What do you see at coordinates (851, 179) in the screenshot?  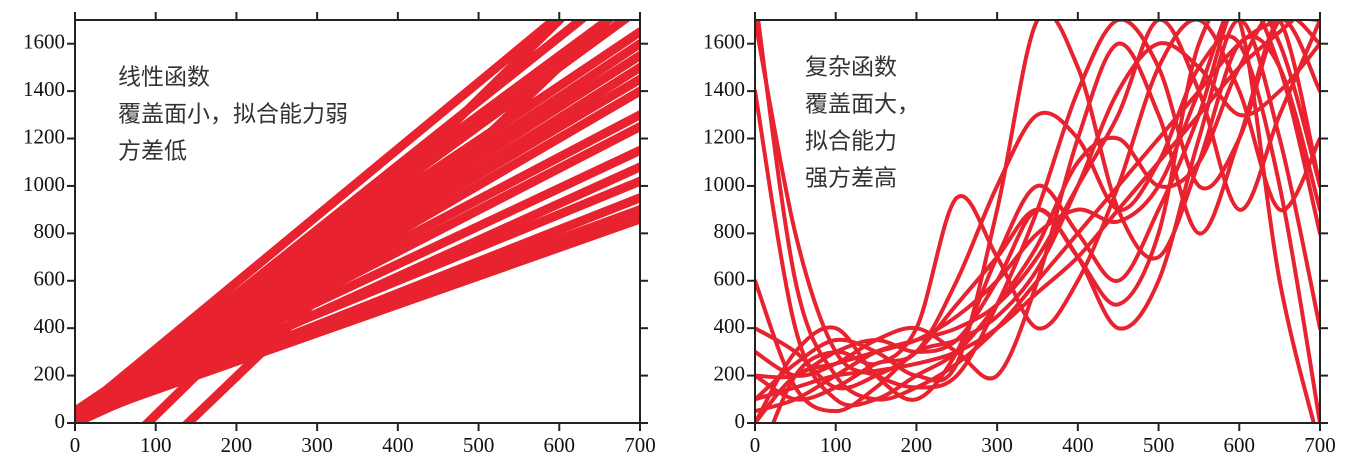 I see `annotation: 强方差高` at bounding box center [851, 179].